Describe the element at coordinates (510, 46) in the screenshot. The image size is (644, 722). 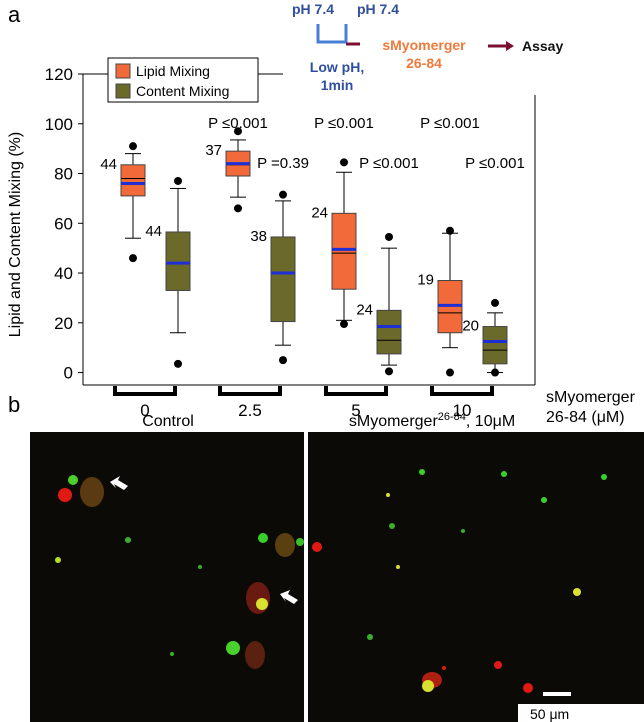
I see `arrow` at that location.